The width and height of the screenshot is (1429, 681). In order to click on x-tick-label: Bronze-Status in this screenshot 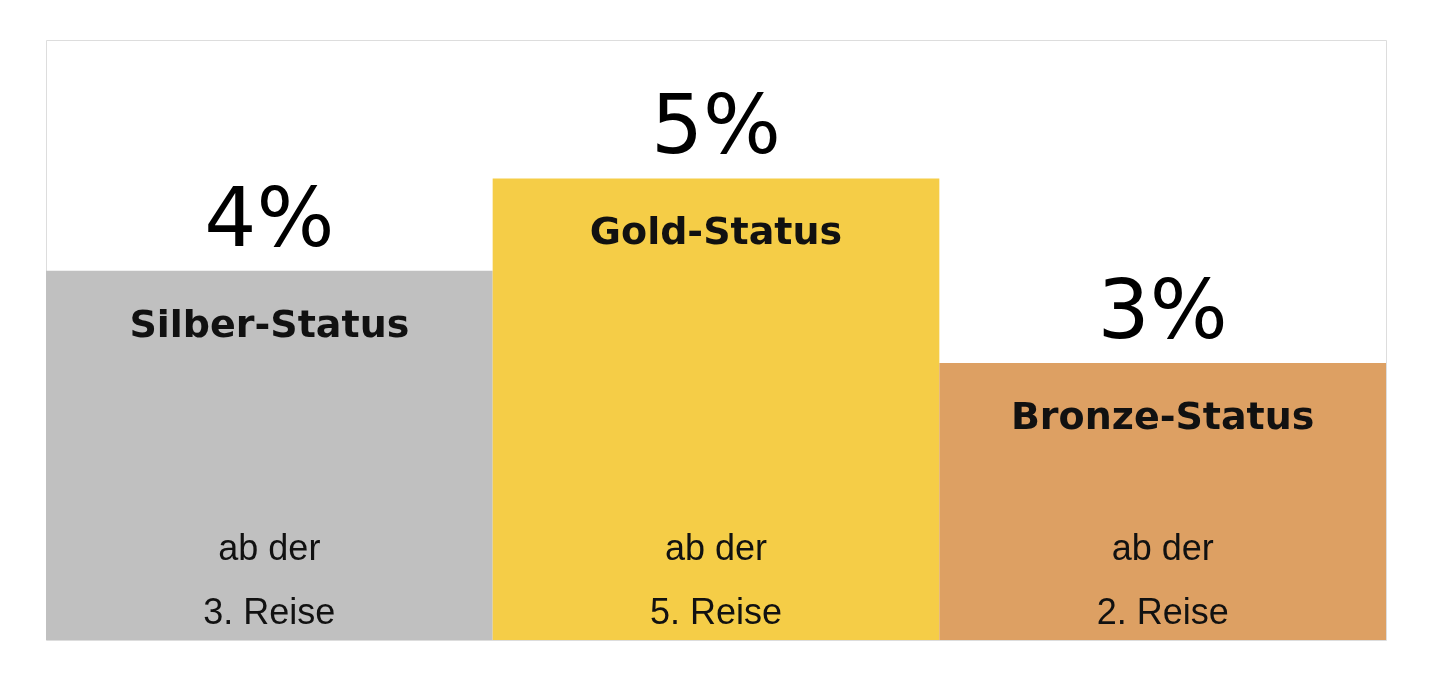, I will do `click(1162, 416)`.